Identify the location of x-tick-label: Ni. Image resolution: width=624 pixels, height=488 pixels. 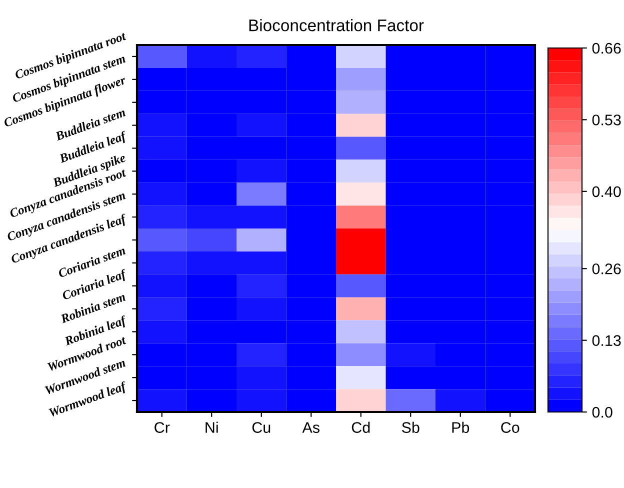
(212, 427).